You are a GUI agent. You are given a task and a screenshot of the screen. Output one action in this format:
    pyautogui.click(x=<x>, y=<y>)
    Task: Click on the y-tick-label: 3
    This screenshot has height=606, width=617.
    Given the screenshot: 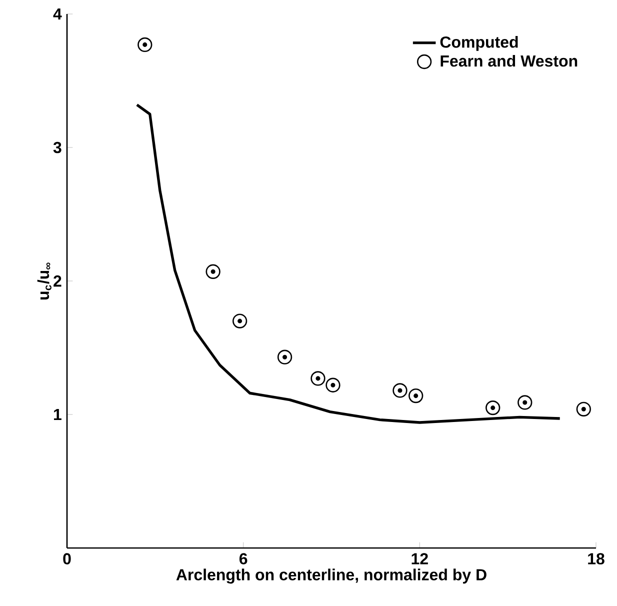 What is the action you would take?
    pyautogui.click(x=57, y=148)
    